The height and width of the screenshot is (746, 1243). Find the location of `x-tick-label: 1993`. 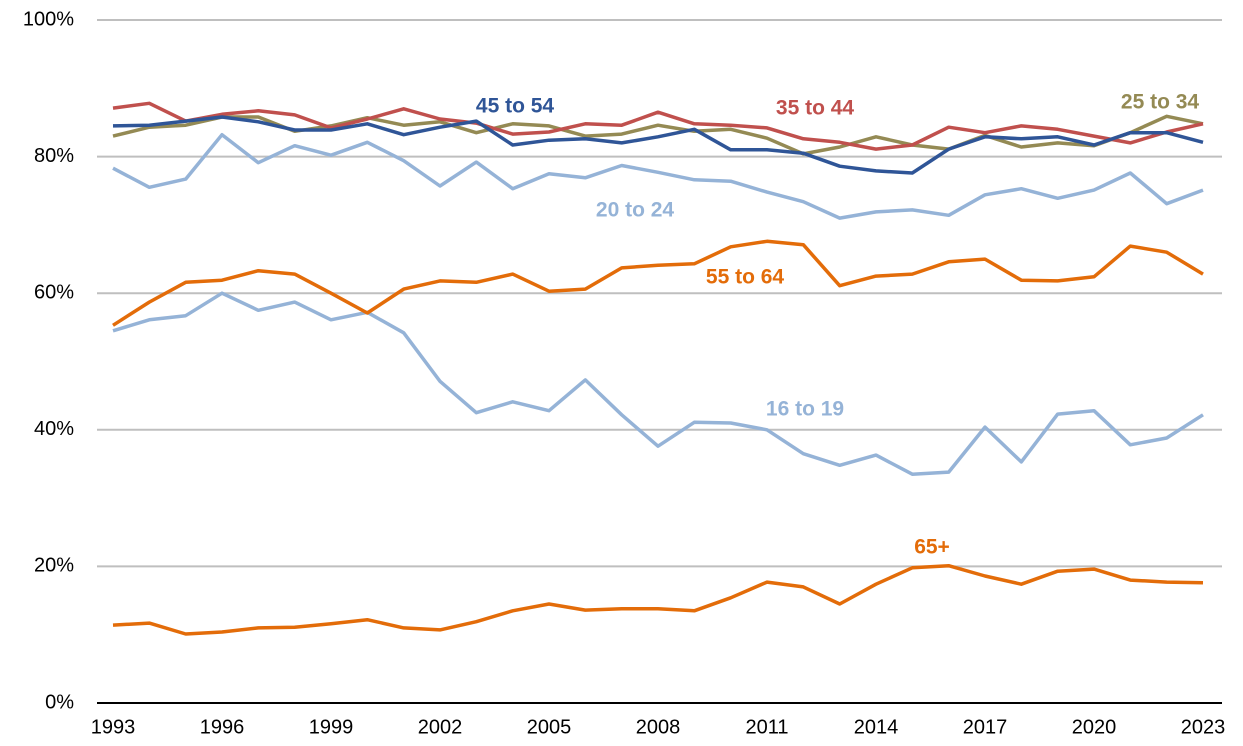

x-tick-label: 1993 is located at coordinates (113, 727).